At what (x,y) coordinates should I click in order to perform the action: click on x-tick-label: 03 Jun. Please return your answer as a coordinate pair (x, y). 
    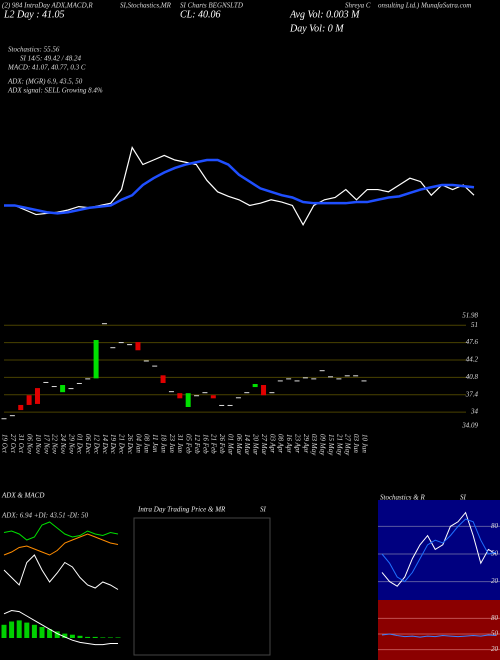
    Looking at the image, I should click on (356, 443).